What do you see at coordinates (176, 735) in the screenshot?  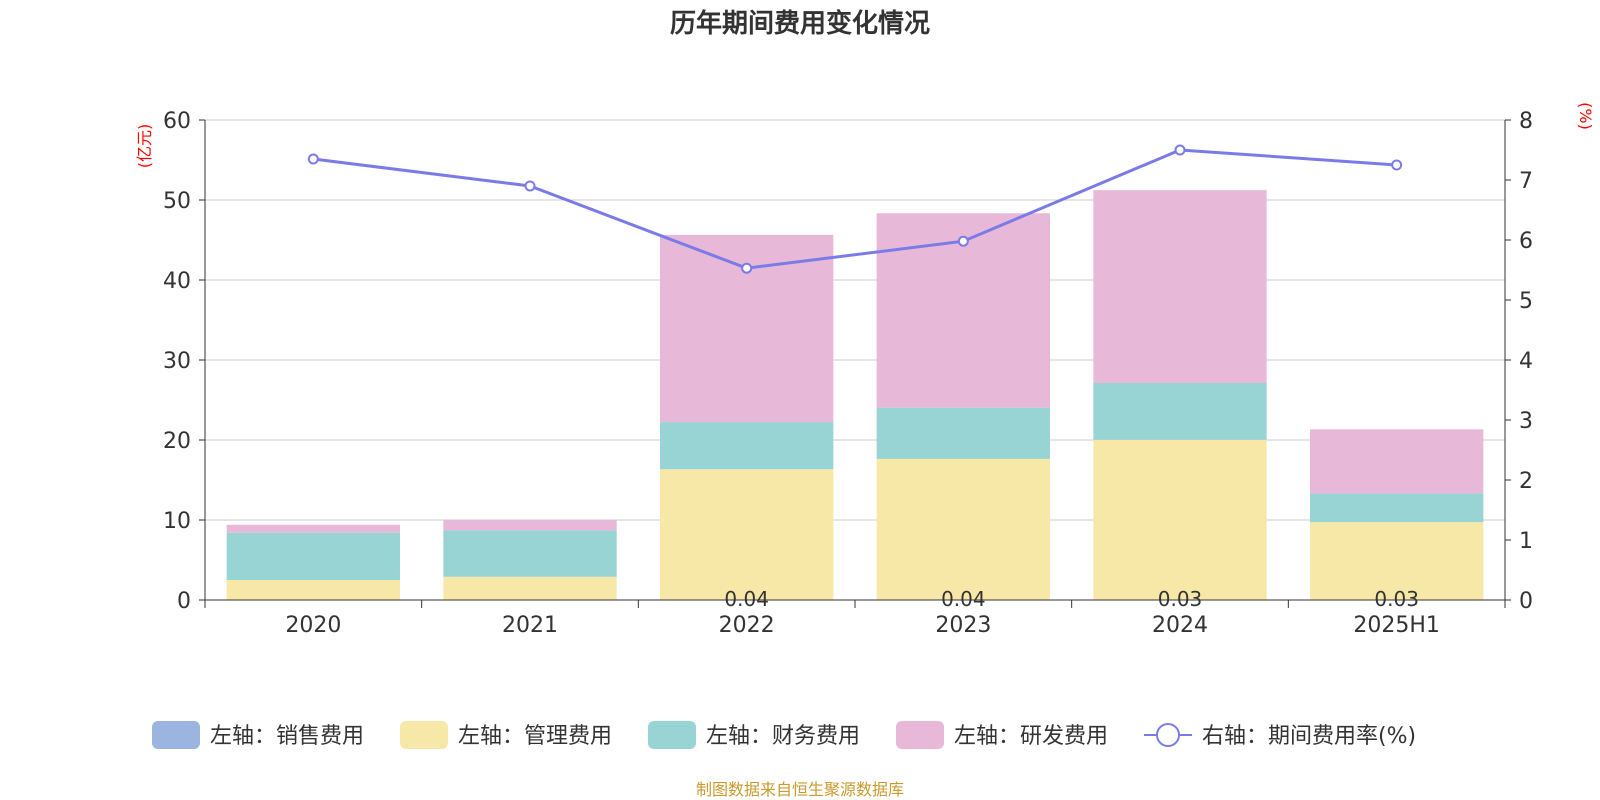 I see `legend-swatch-sales` at bounding box center [176, 735].